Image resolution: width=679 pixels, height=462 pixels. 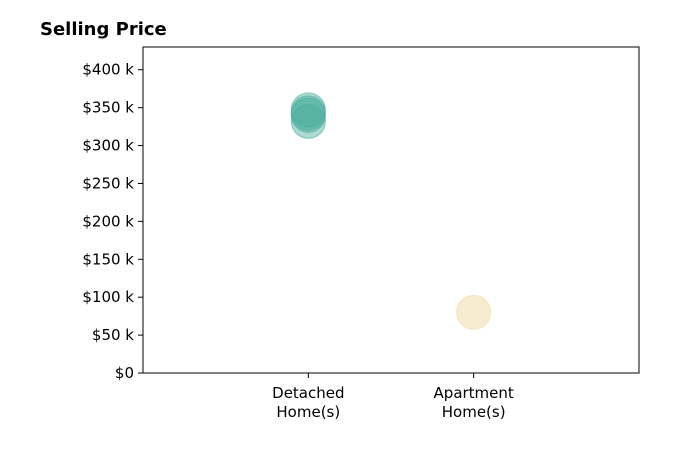 I want to click on x-tick-label-line: Detached, so click(x=308, y=393).